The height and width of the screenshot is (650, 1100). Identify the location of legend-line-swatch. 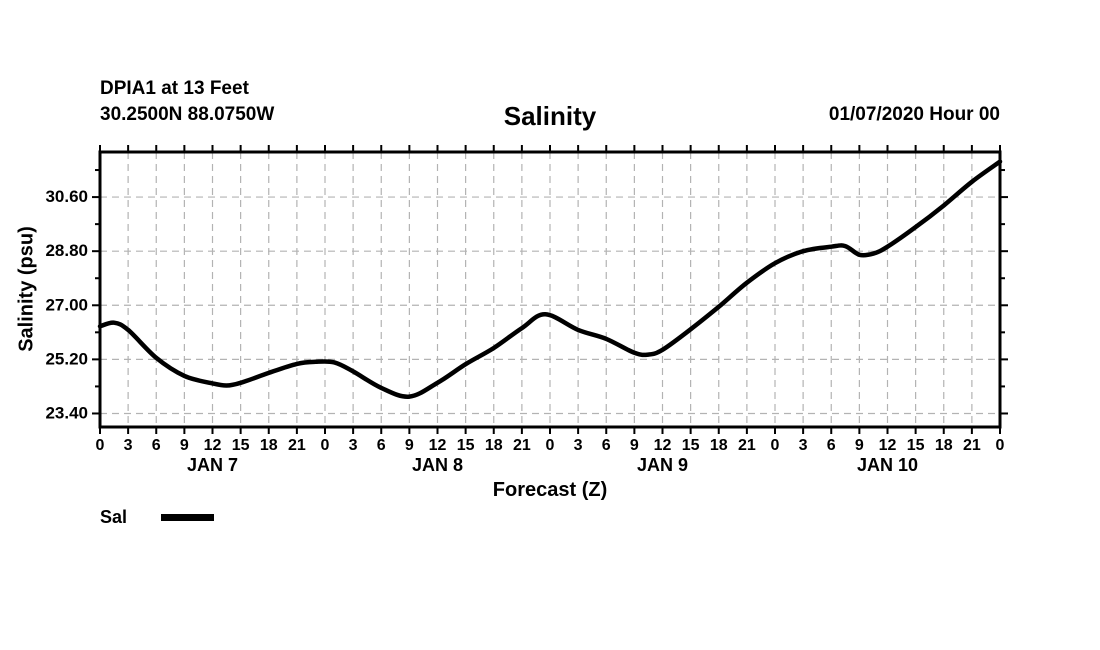
(188, 517).